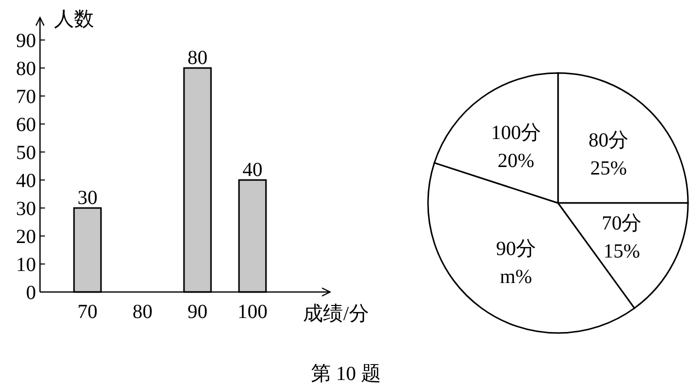 Image resolution: width=693 pixels, height=391 pixels. Describe the element at coordinates (74, 19) in the screenshot. I see `y-axis-title: 人数` at that location.